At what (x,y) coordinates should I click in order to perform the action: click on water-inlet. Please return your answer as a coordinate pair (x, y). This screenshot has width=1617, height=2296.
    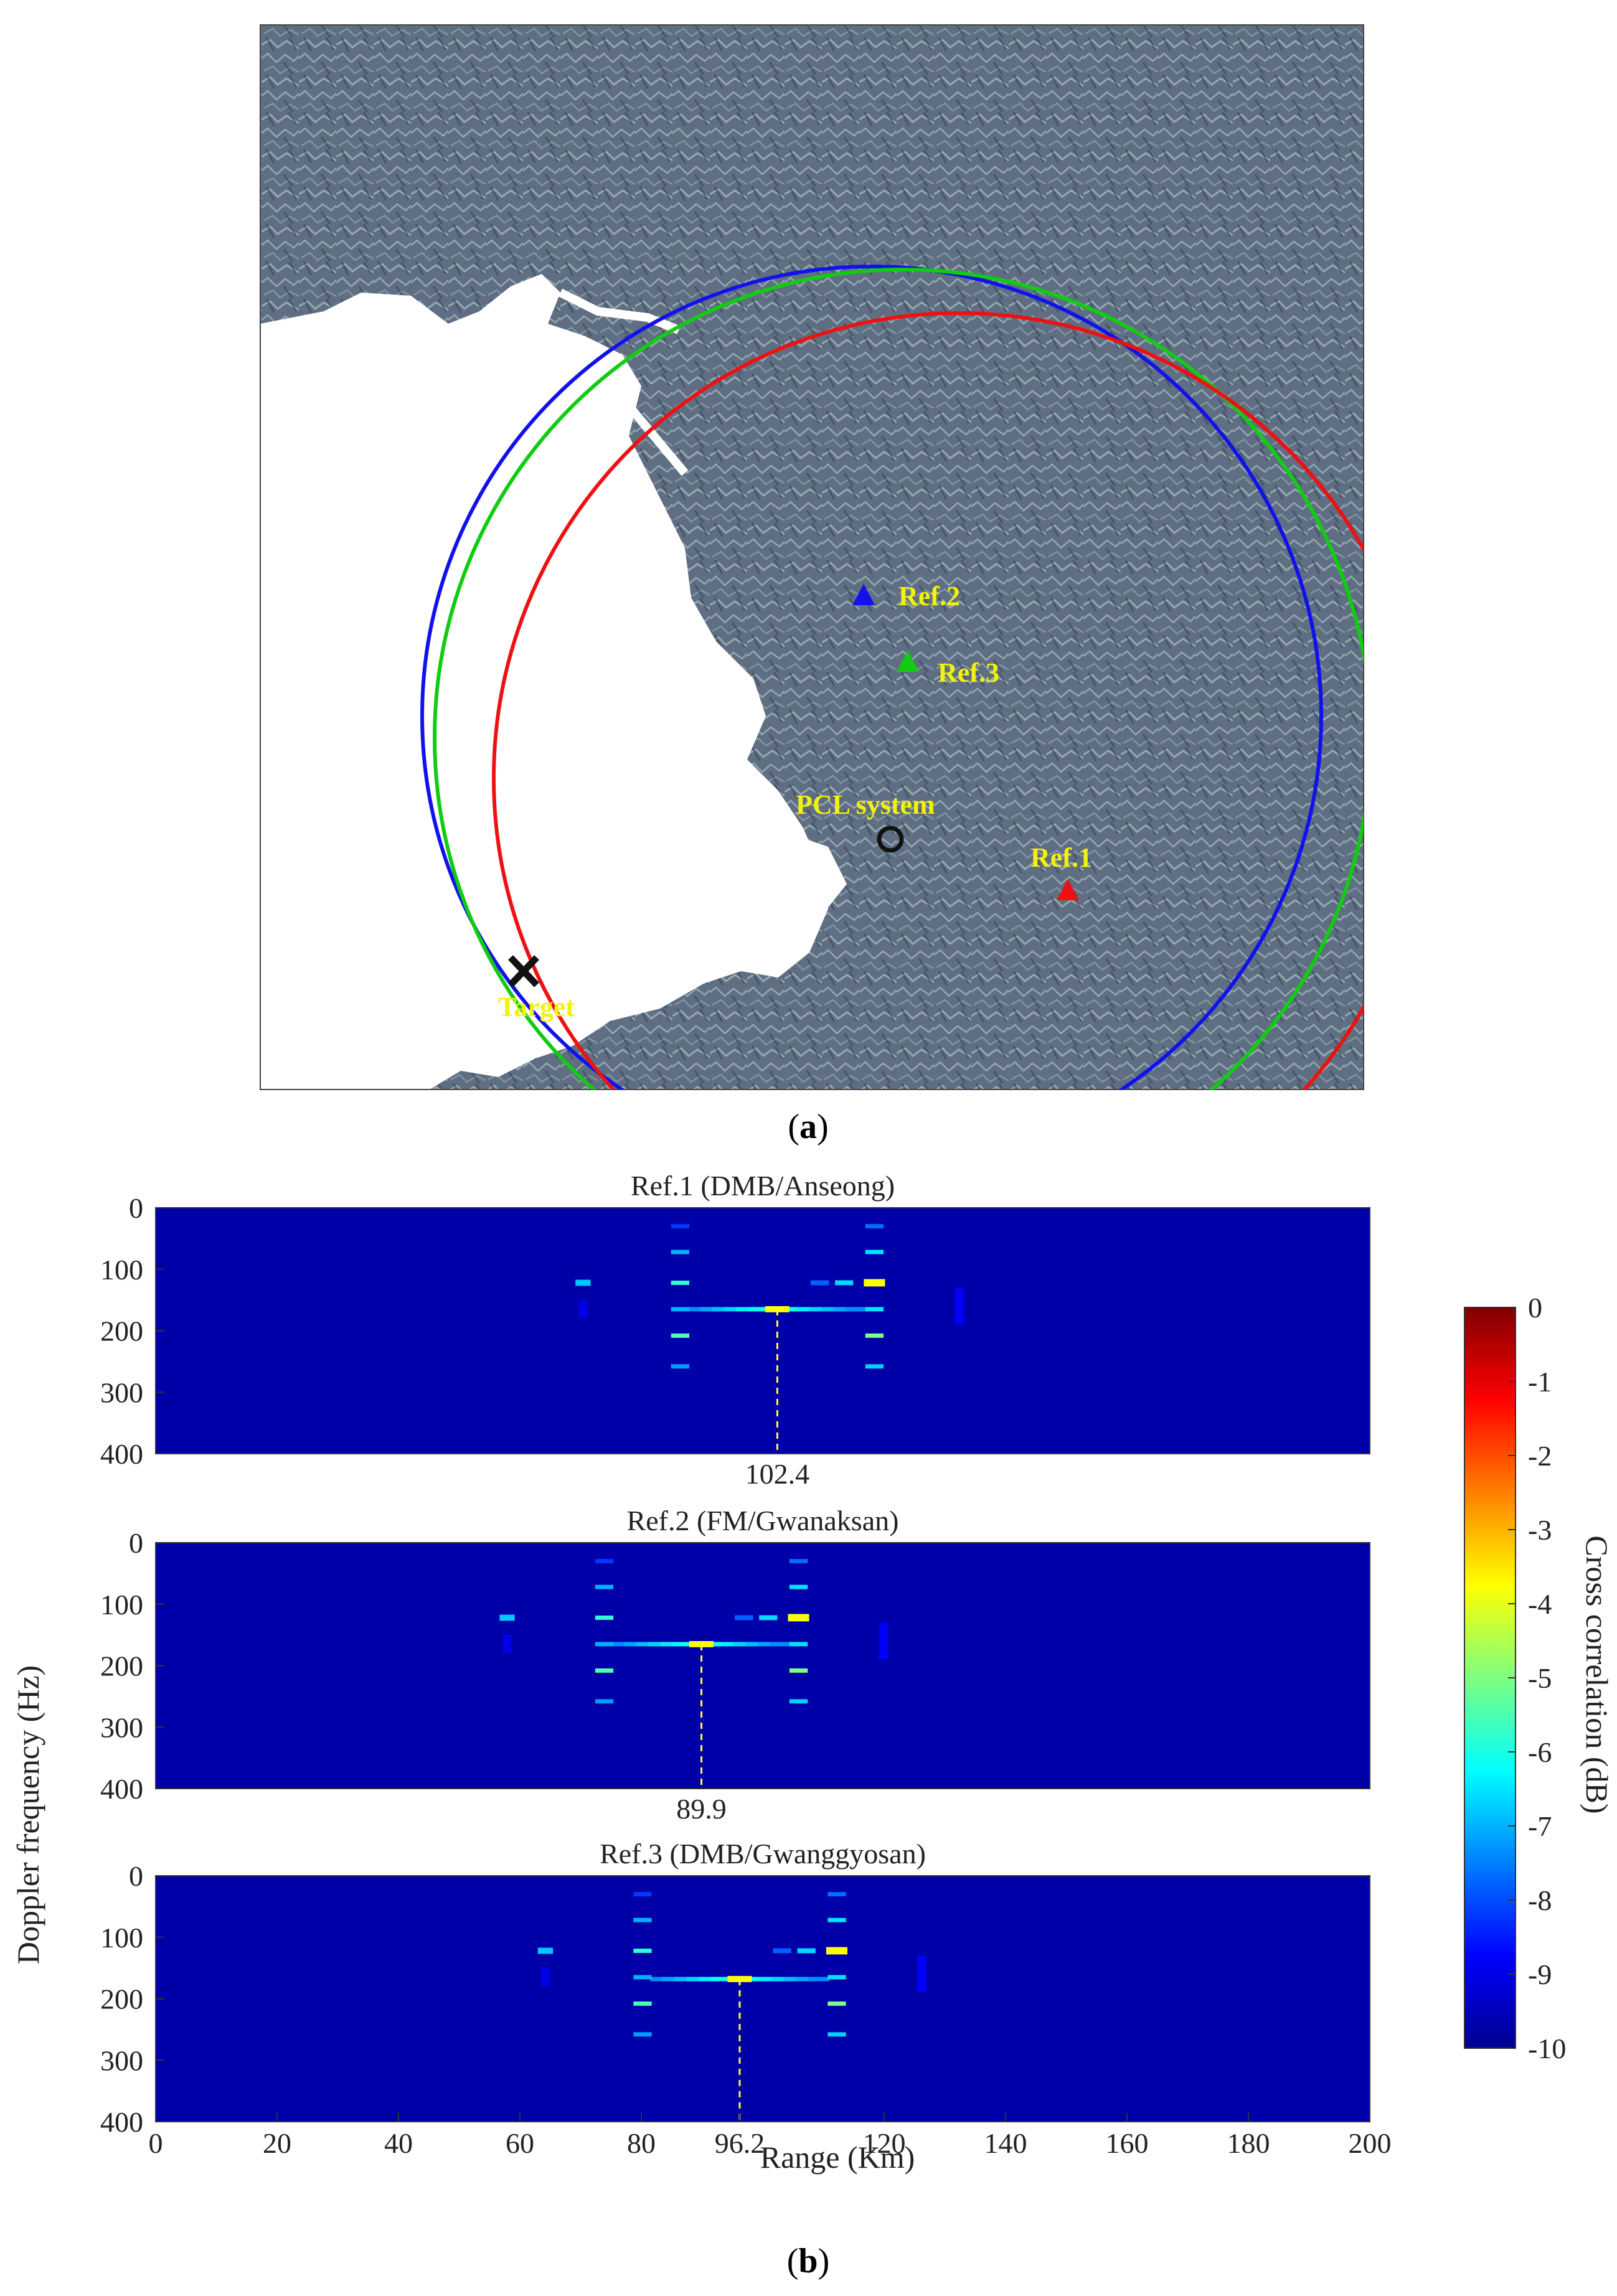
    Looking at the image, I should click on (803, 874).